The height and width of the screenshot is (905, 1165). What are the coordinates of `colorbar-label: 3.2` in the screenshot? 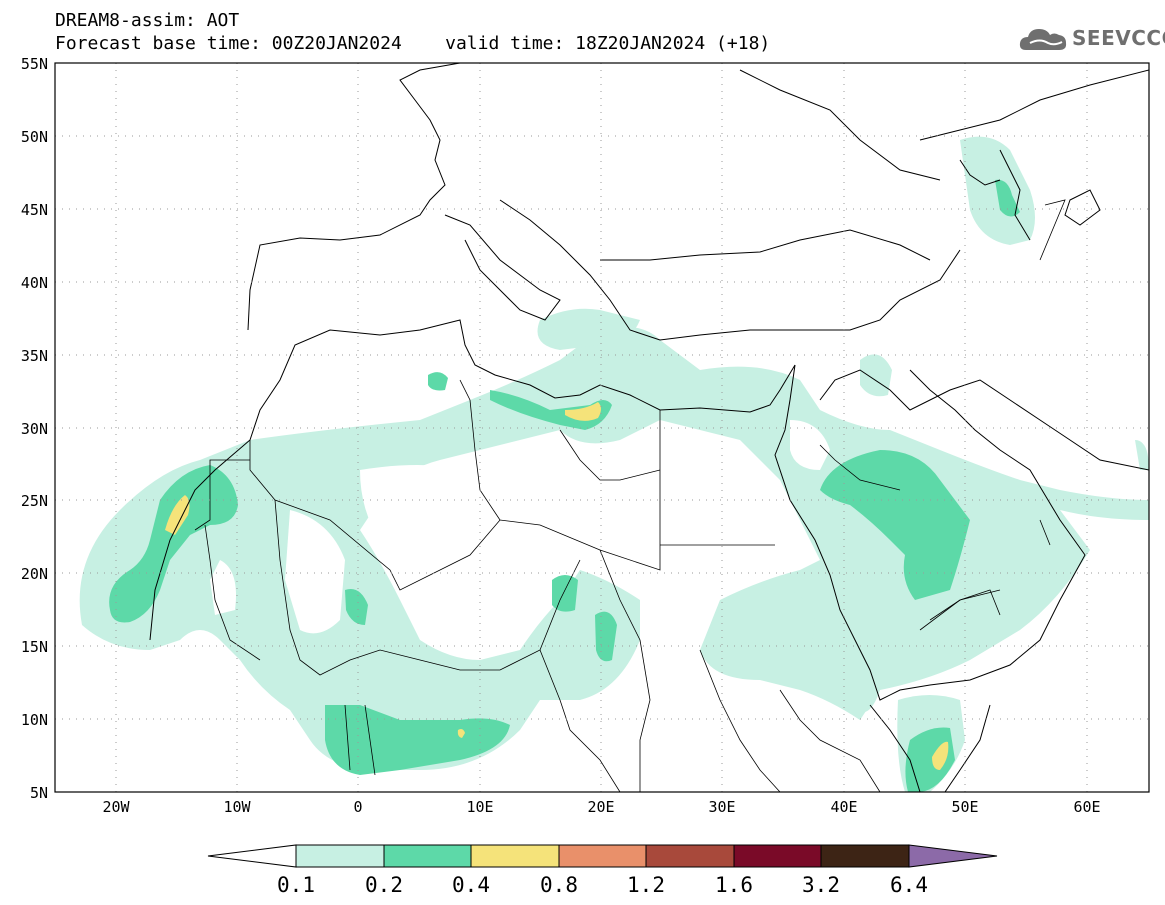 It's located at (821, 885).